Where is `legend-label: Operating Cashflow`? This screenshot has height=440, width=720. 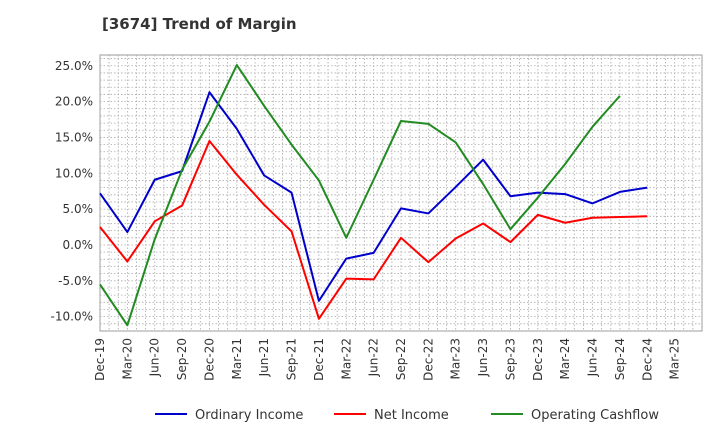
legend-label: Operating Cashflow is located at coordinates (595, 415).